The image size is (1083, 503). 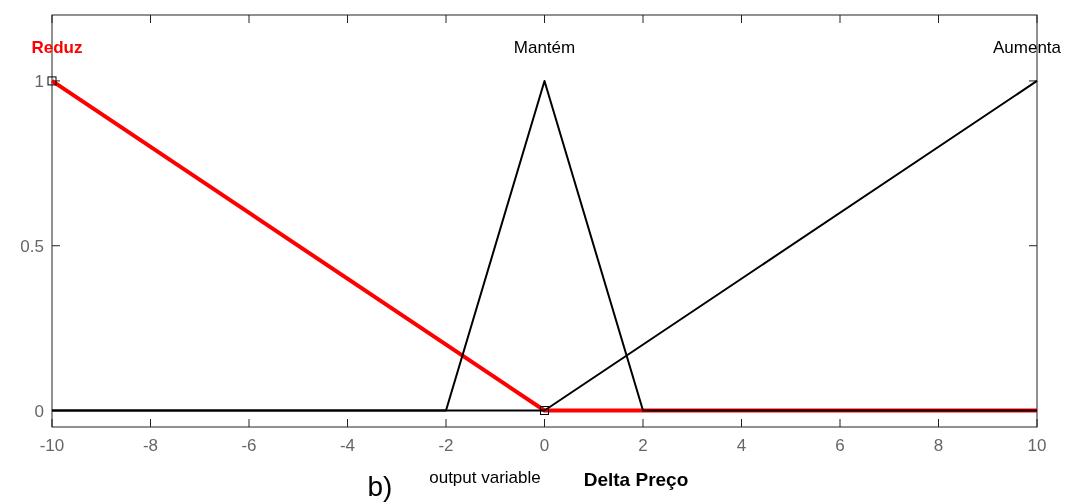 What do you see at coordinates (446, 445) in the screenshot?
I see `x-tick-label: -2` at bounding box center [446, 445].